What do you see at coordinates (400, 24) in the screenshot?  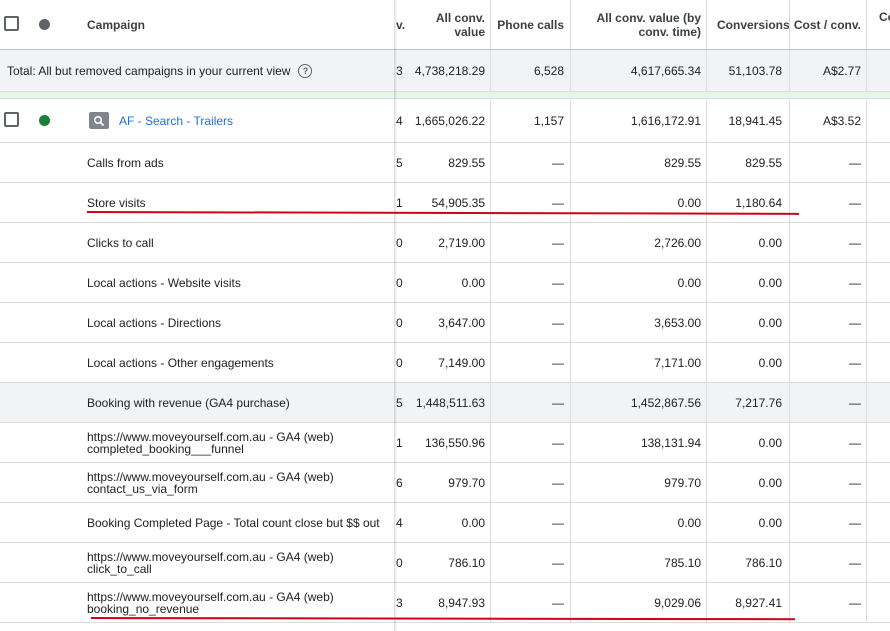 I see `header-truncated: v.` at bounding box center [400, 24].